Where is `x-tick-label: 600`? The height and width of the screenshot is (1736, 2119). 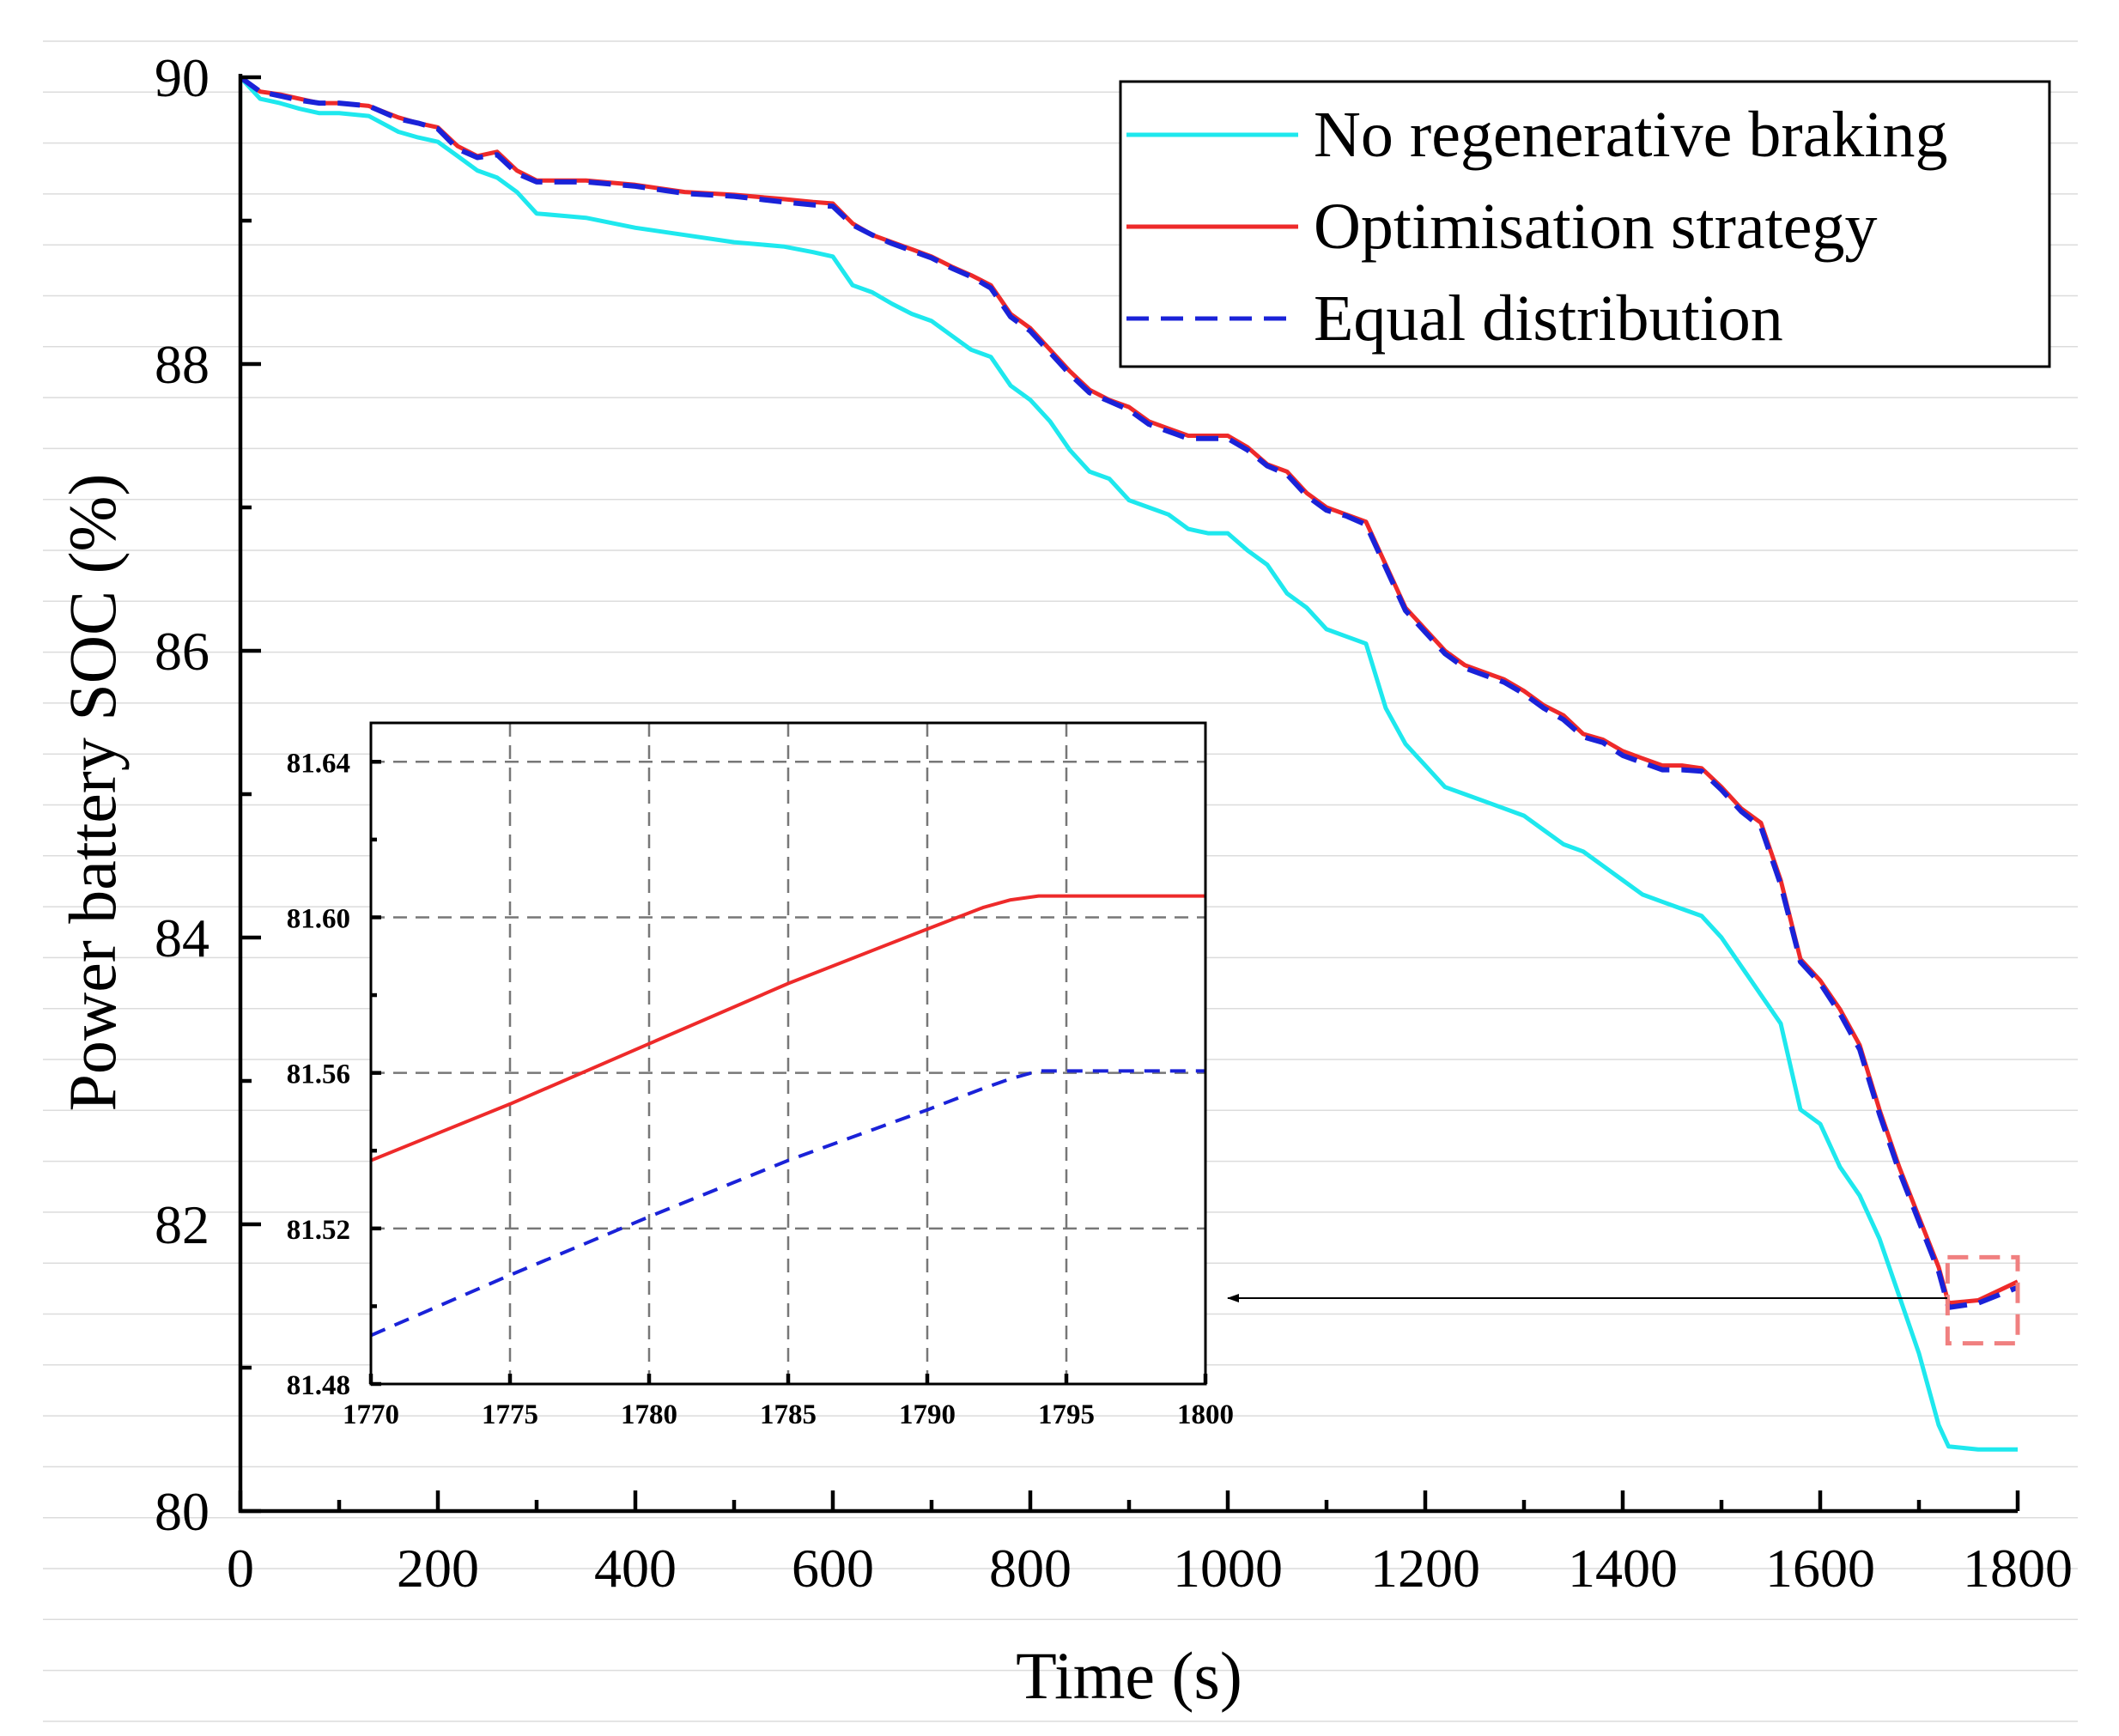
x-tick-label: 600 is located at coordinates (833, 1568).